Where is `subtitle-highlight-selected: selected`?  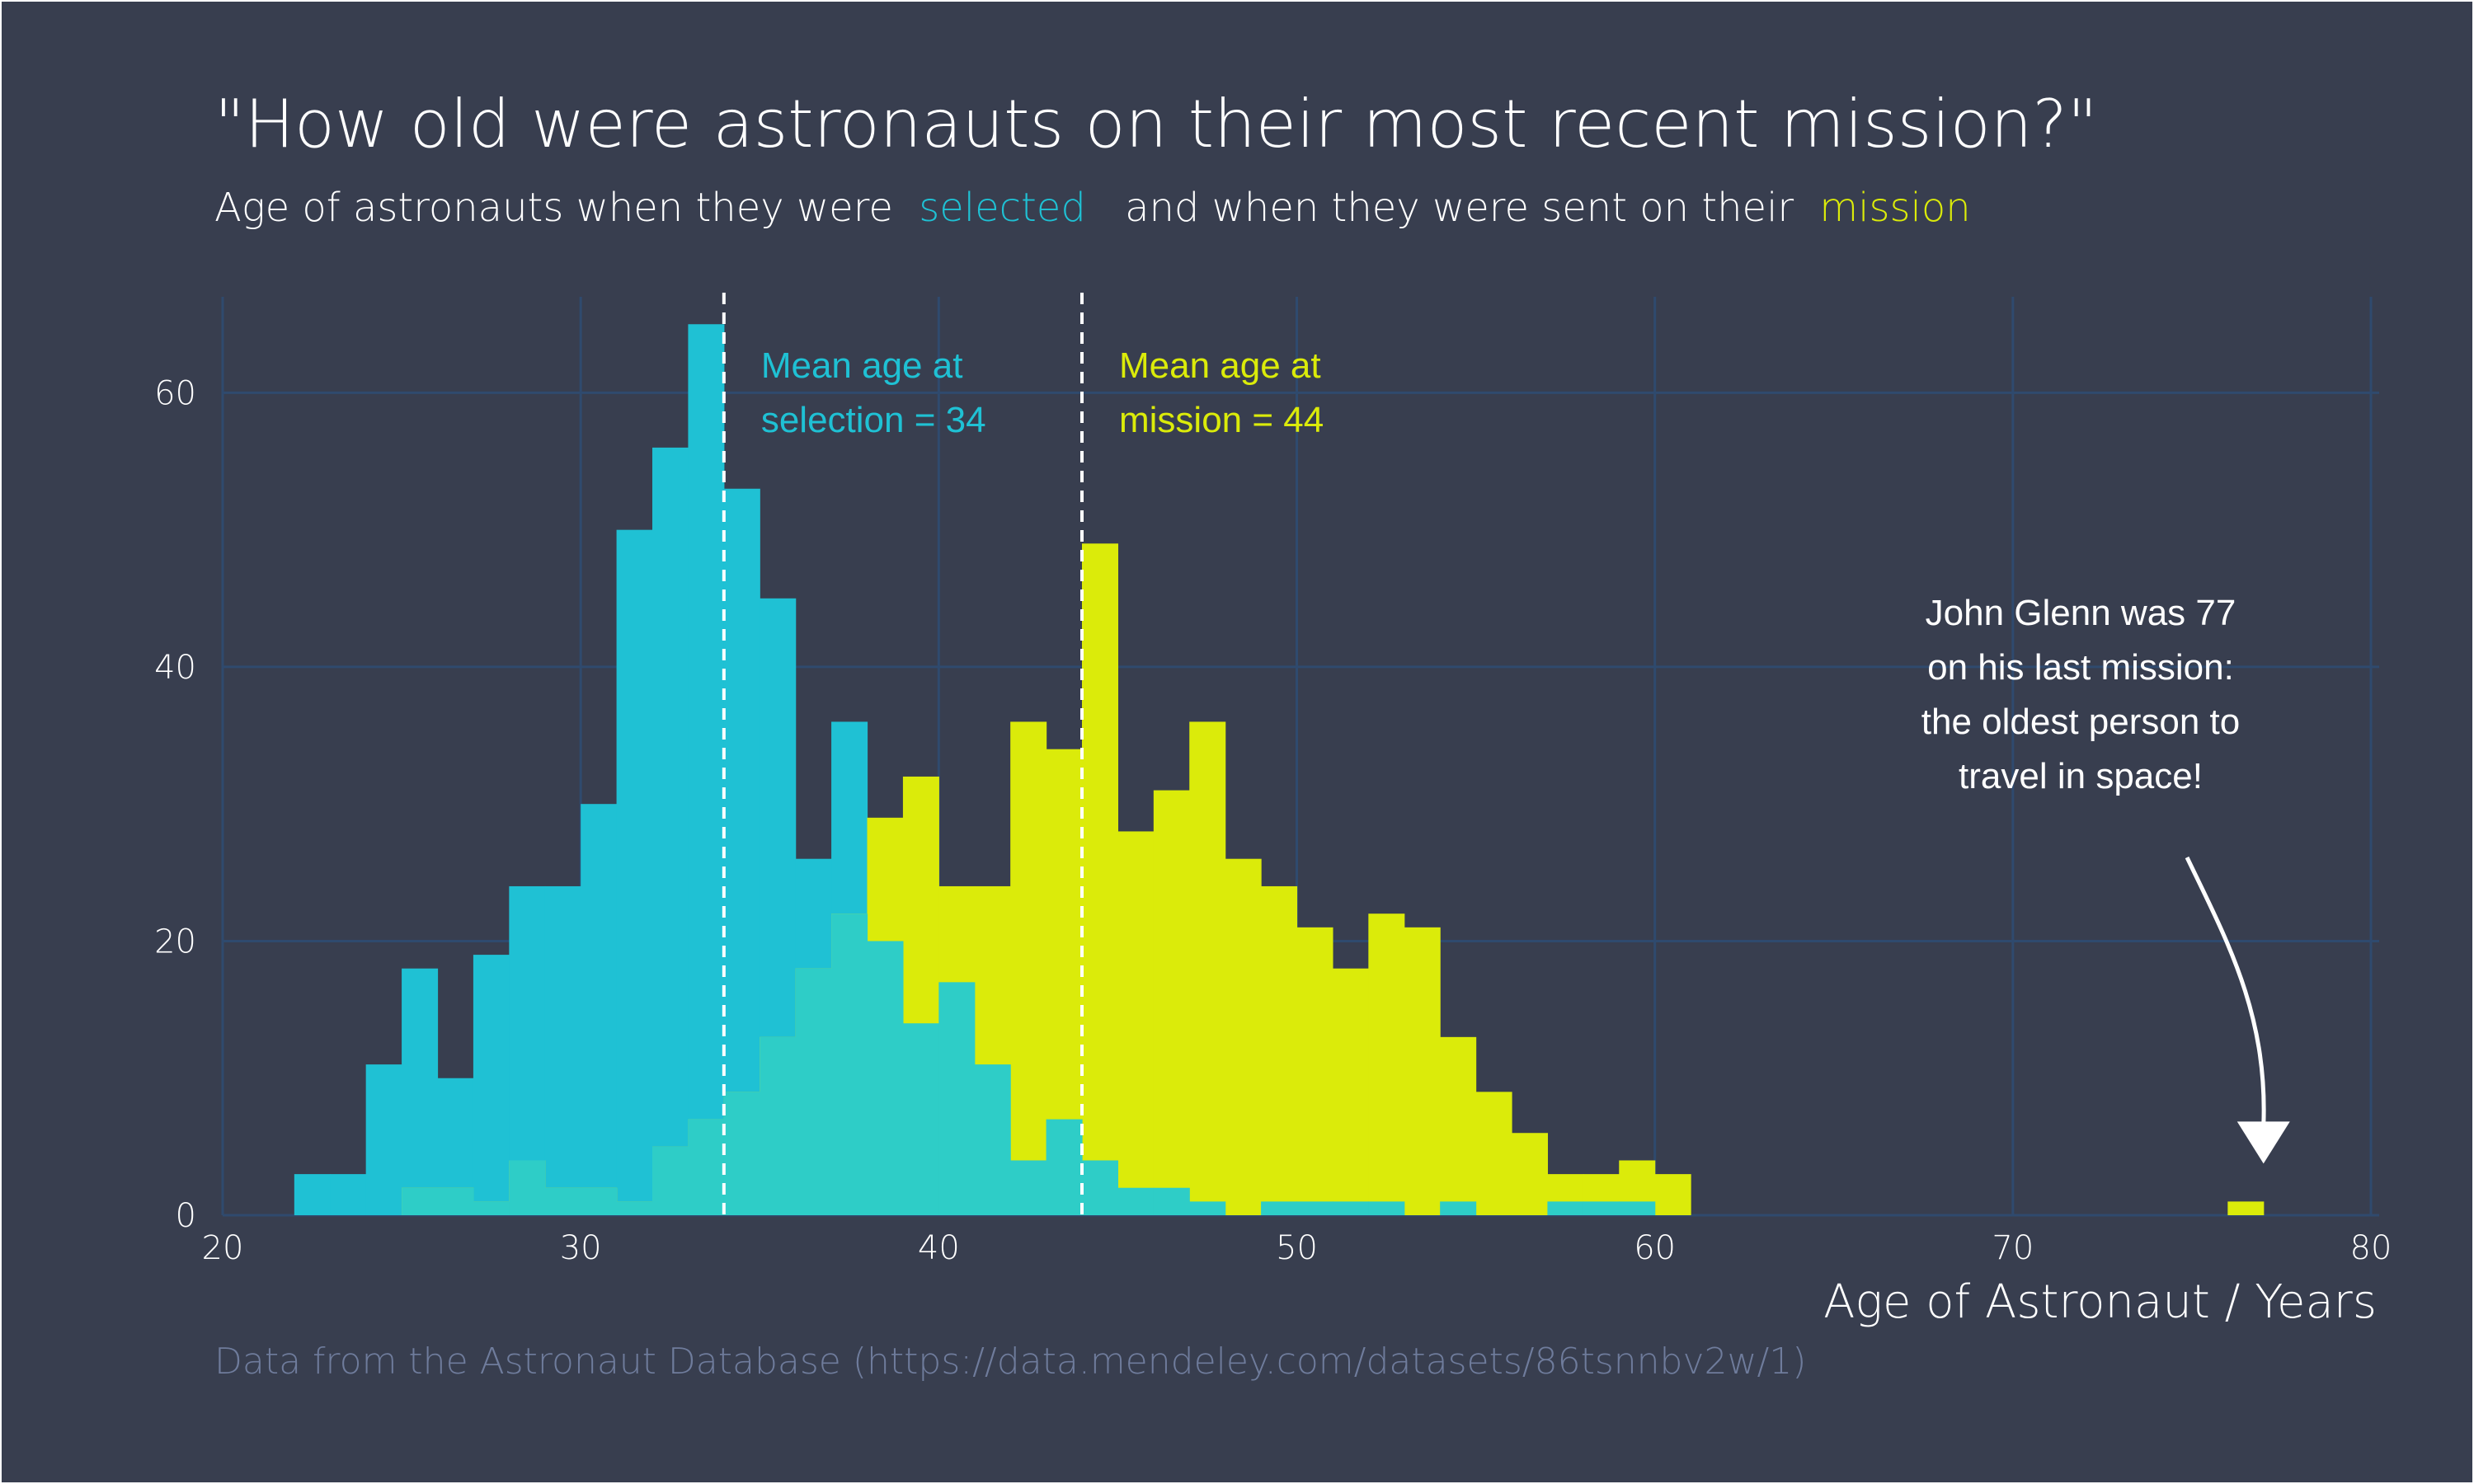
subtitle-highlight-selected: selected is located at coordinates (1002, 208).